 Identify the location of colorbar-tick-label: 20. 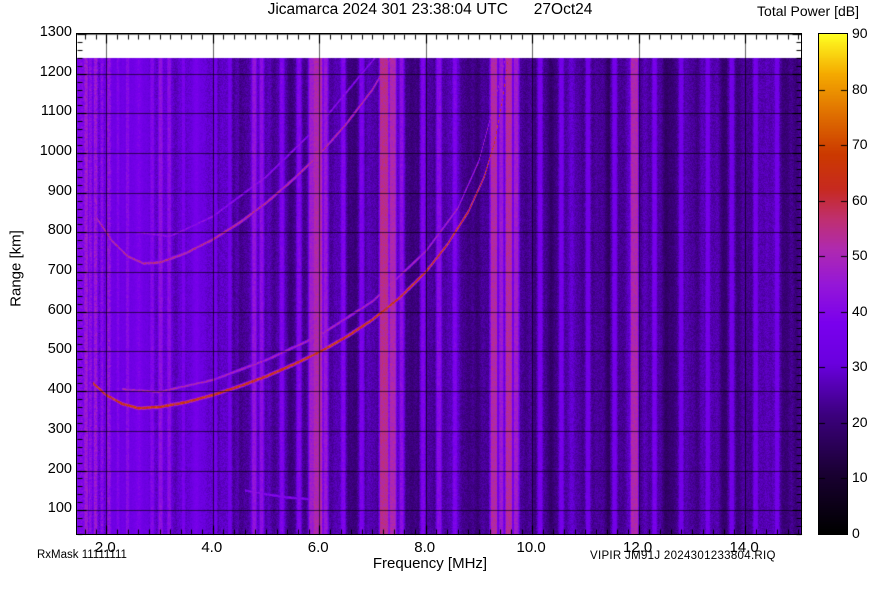
(860, 421).